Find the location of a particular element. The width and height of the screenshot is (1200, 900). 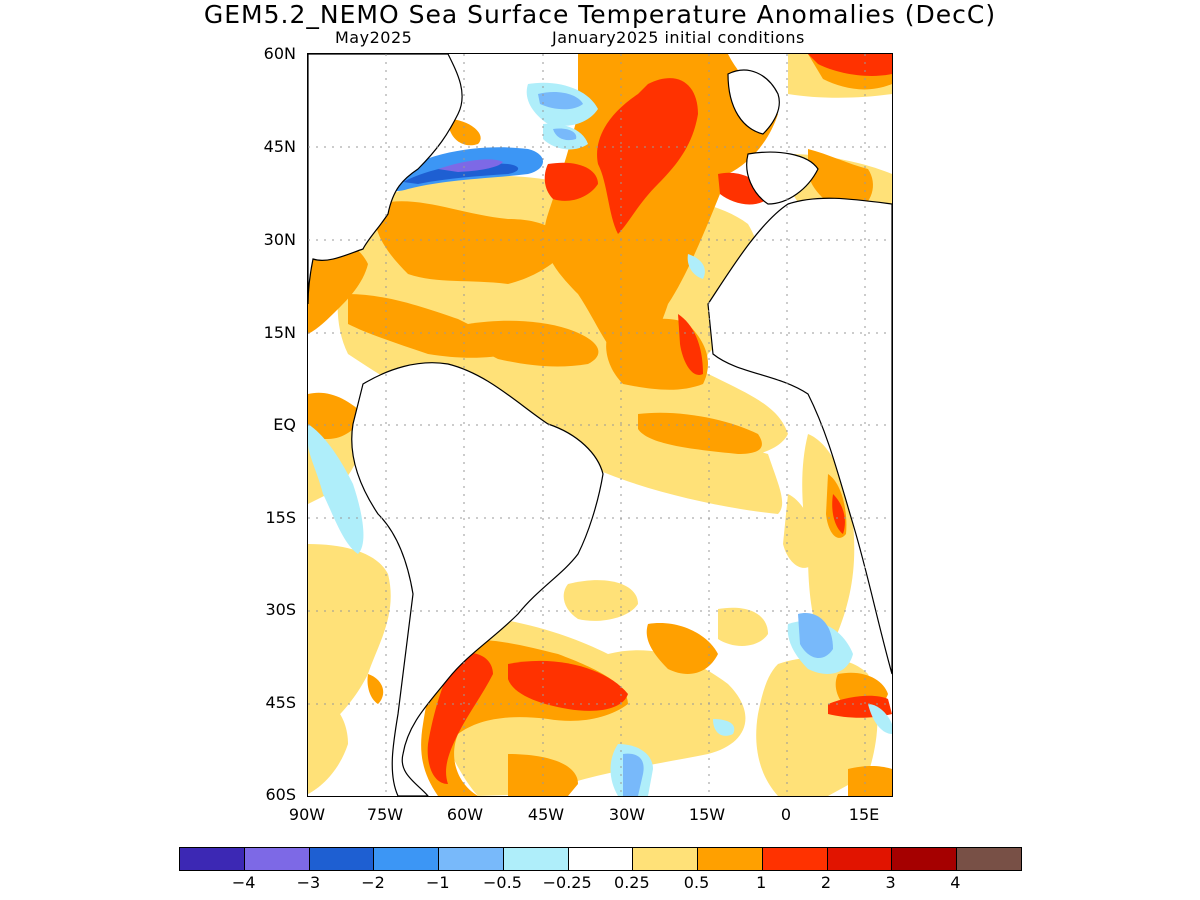

initial-conditions: January2025 initial conditions is located at coordinates (678, 37).